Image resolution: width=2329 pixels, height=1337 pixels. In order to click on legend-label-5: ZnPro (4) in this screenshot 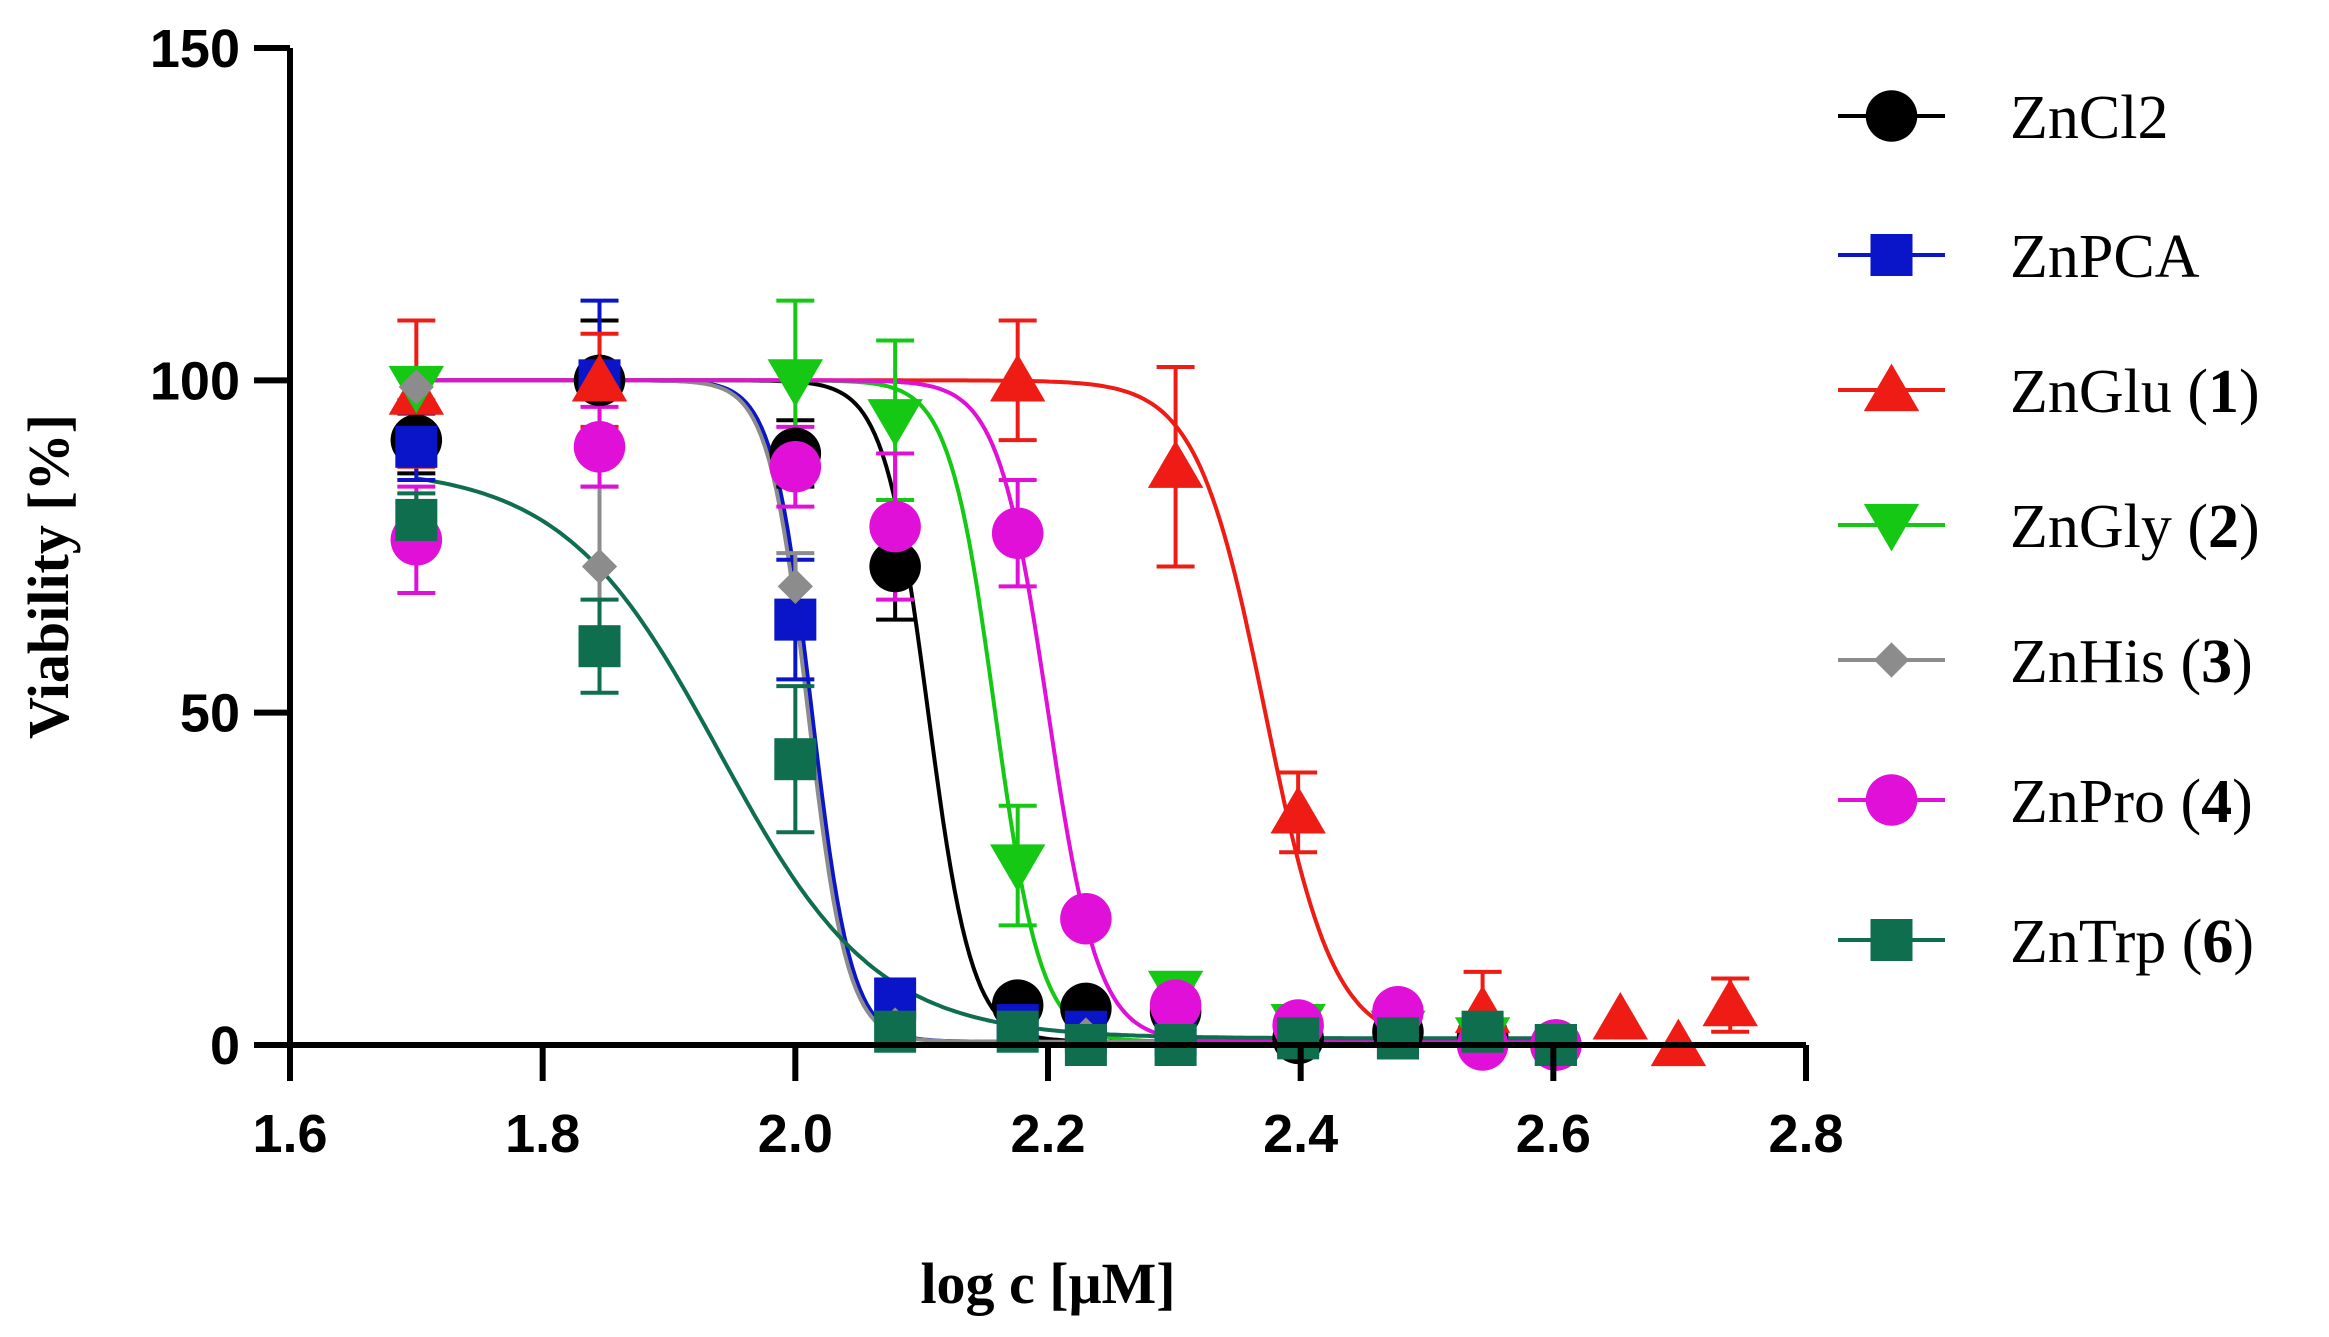, I will do `click(2131, 802)`.